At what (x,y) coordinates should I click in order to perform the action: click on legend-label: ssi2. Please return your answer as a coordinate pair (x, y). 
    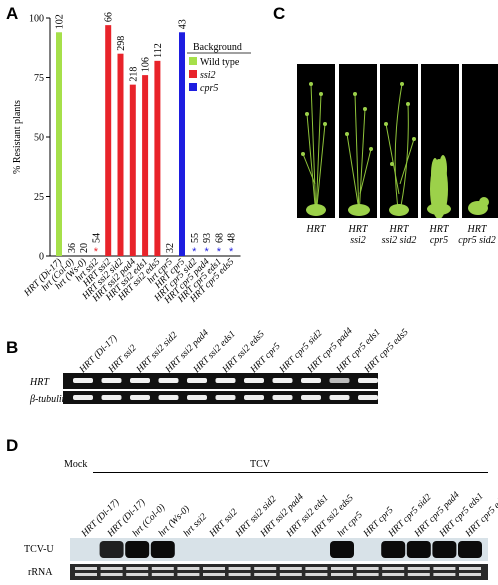
    Looking at the image, I should click on (208, 75).